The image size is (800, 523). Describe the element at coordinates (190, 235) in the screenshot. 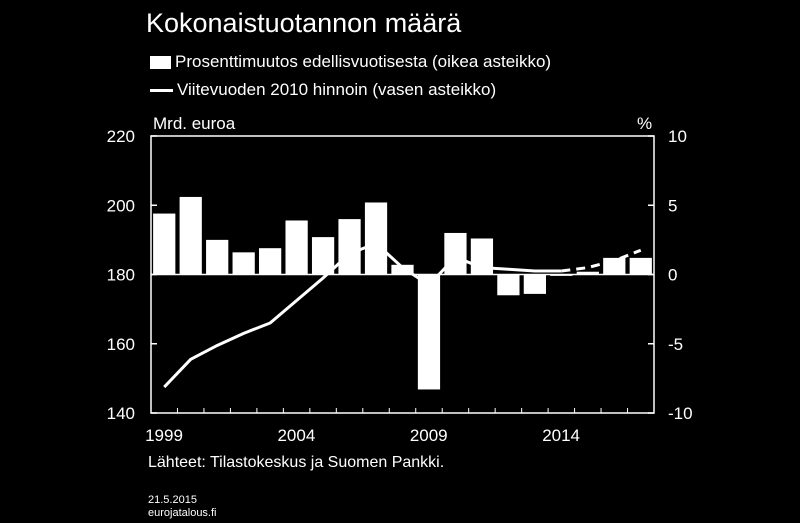

I see `bar-2000` at that location.